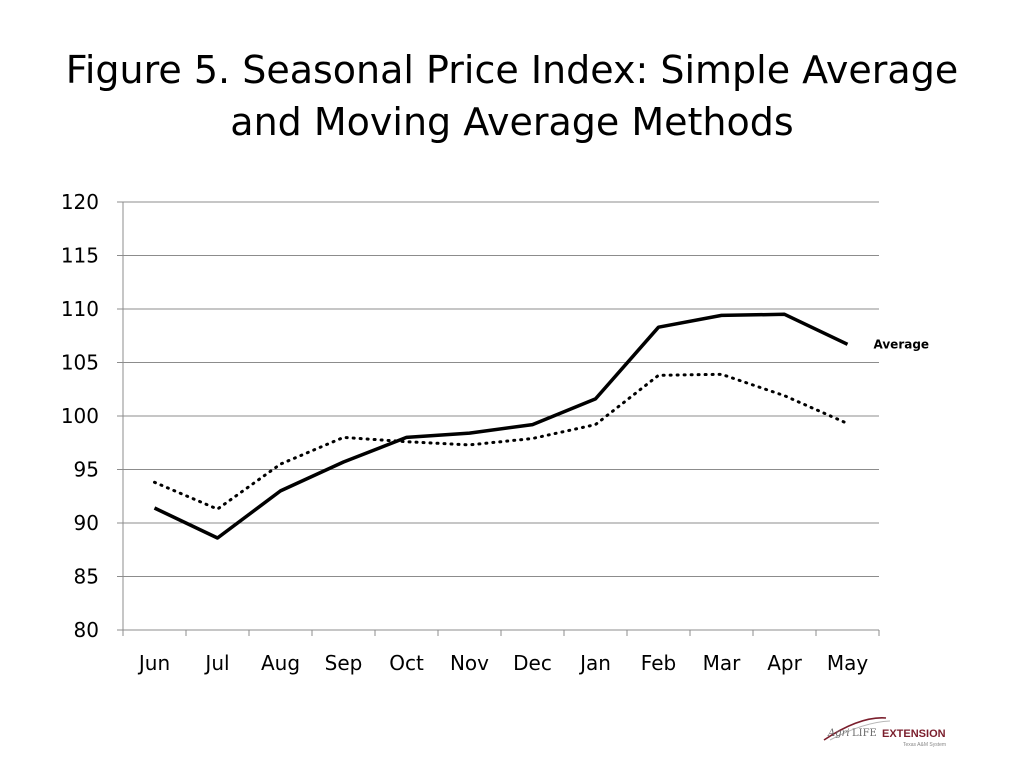  Describe the element at coordinates (280, 663) in the screenshot. I see `x-tick-label-aug: Aug` at that location.